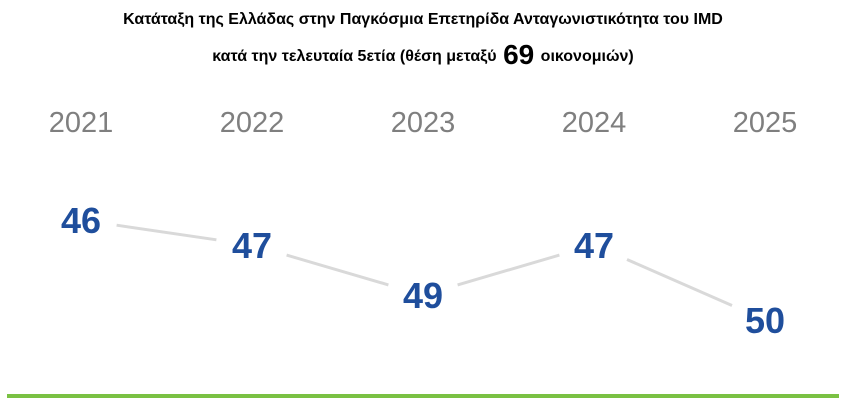 Image resolution: width=846 pixels, height=409 pixels. I want to click on rank-value-2025: 50, so click(765, 320).